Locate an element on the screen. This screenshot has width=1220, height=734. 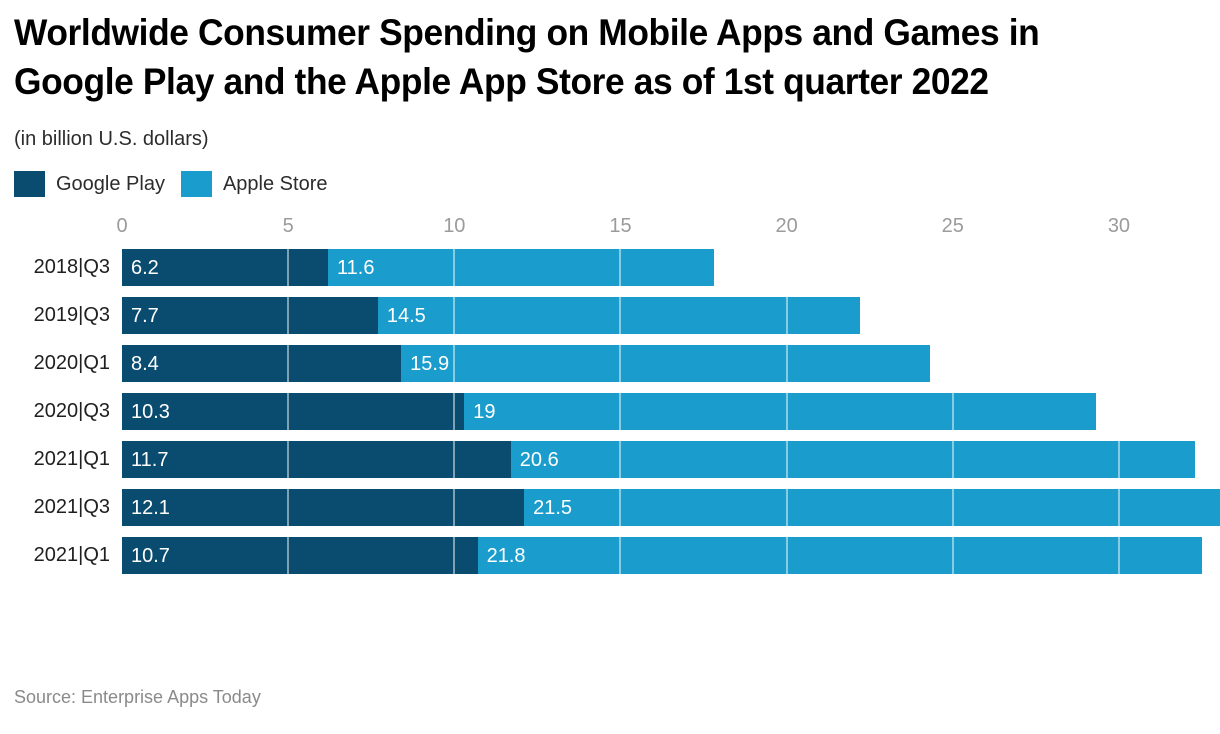
source-note: Source: Enterprise Apps Today is located at coordinates (137, 697).